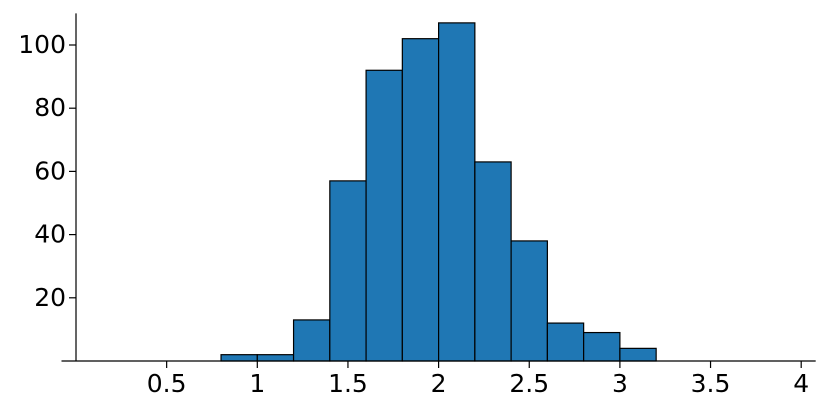 This screenshot has width=831, height=410. Describe the element at coordinates (257, 383) in the screenshot. I see `x-tick-label: 1` at that location.